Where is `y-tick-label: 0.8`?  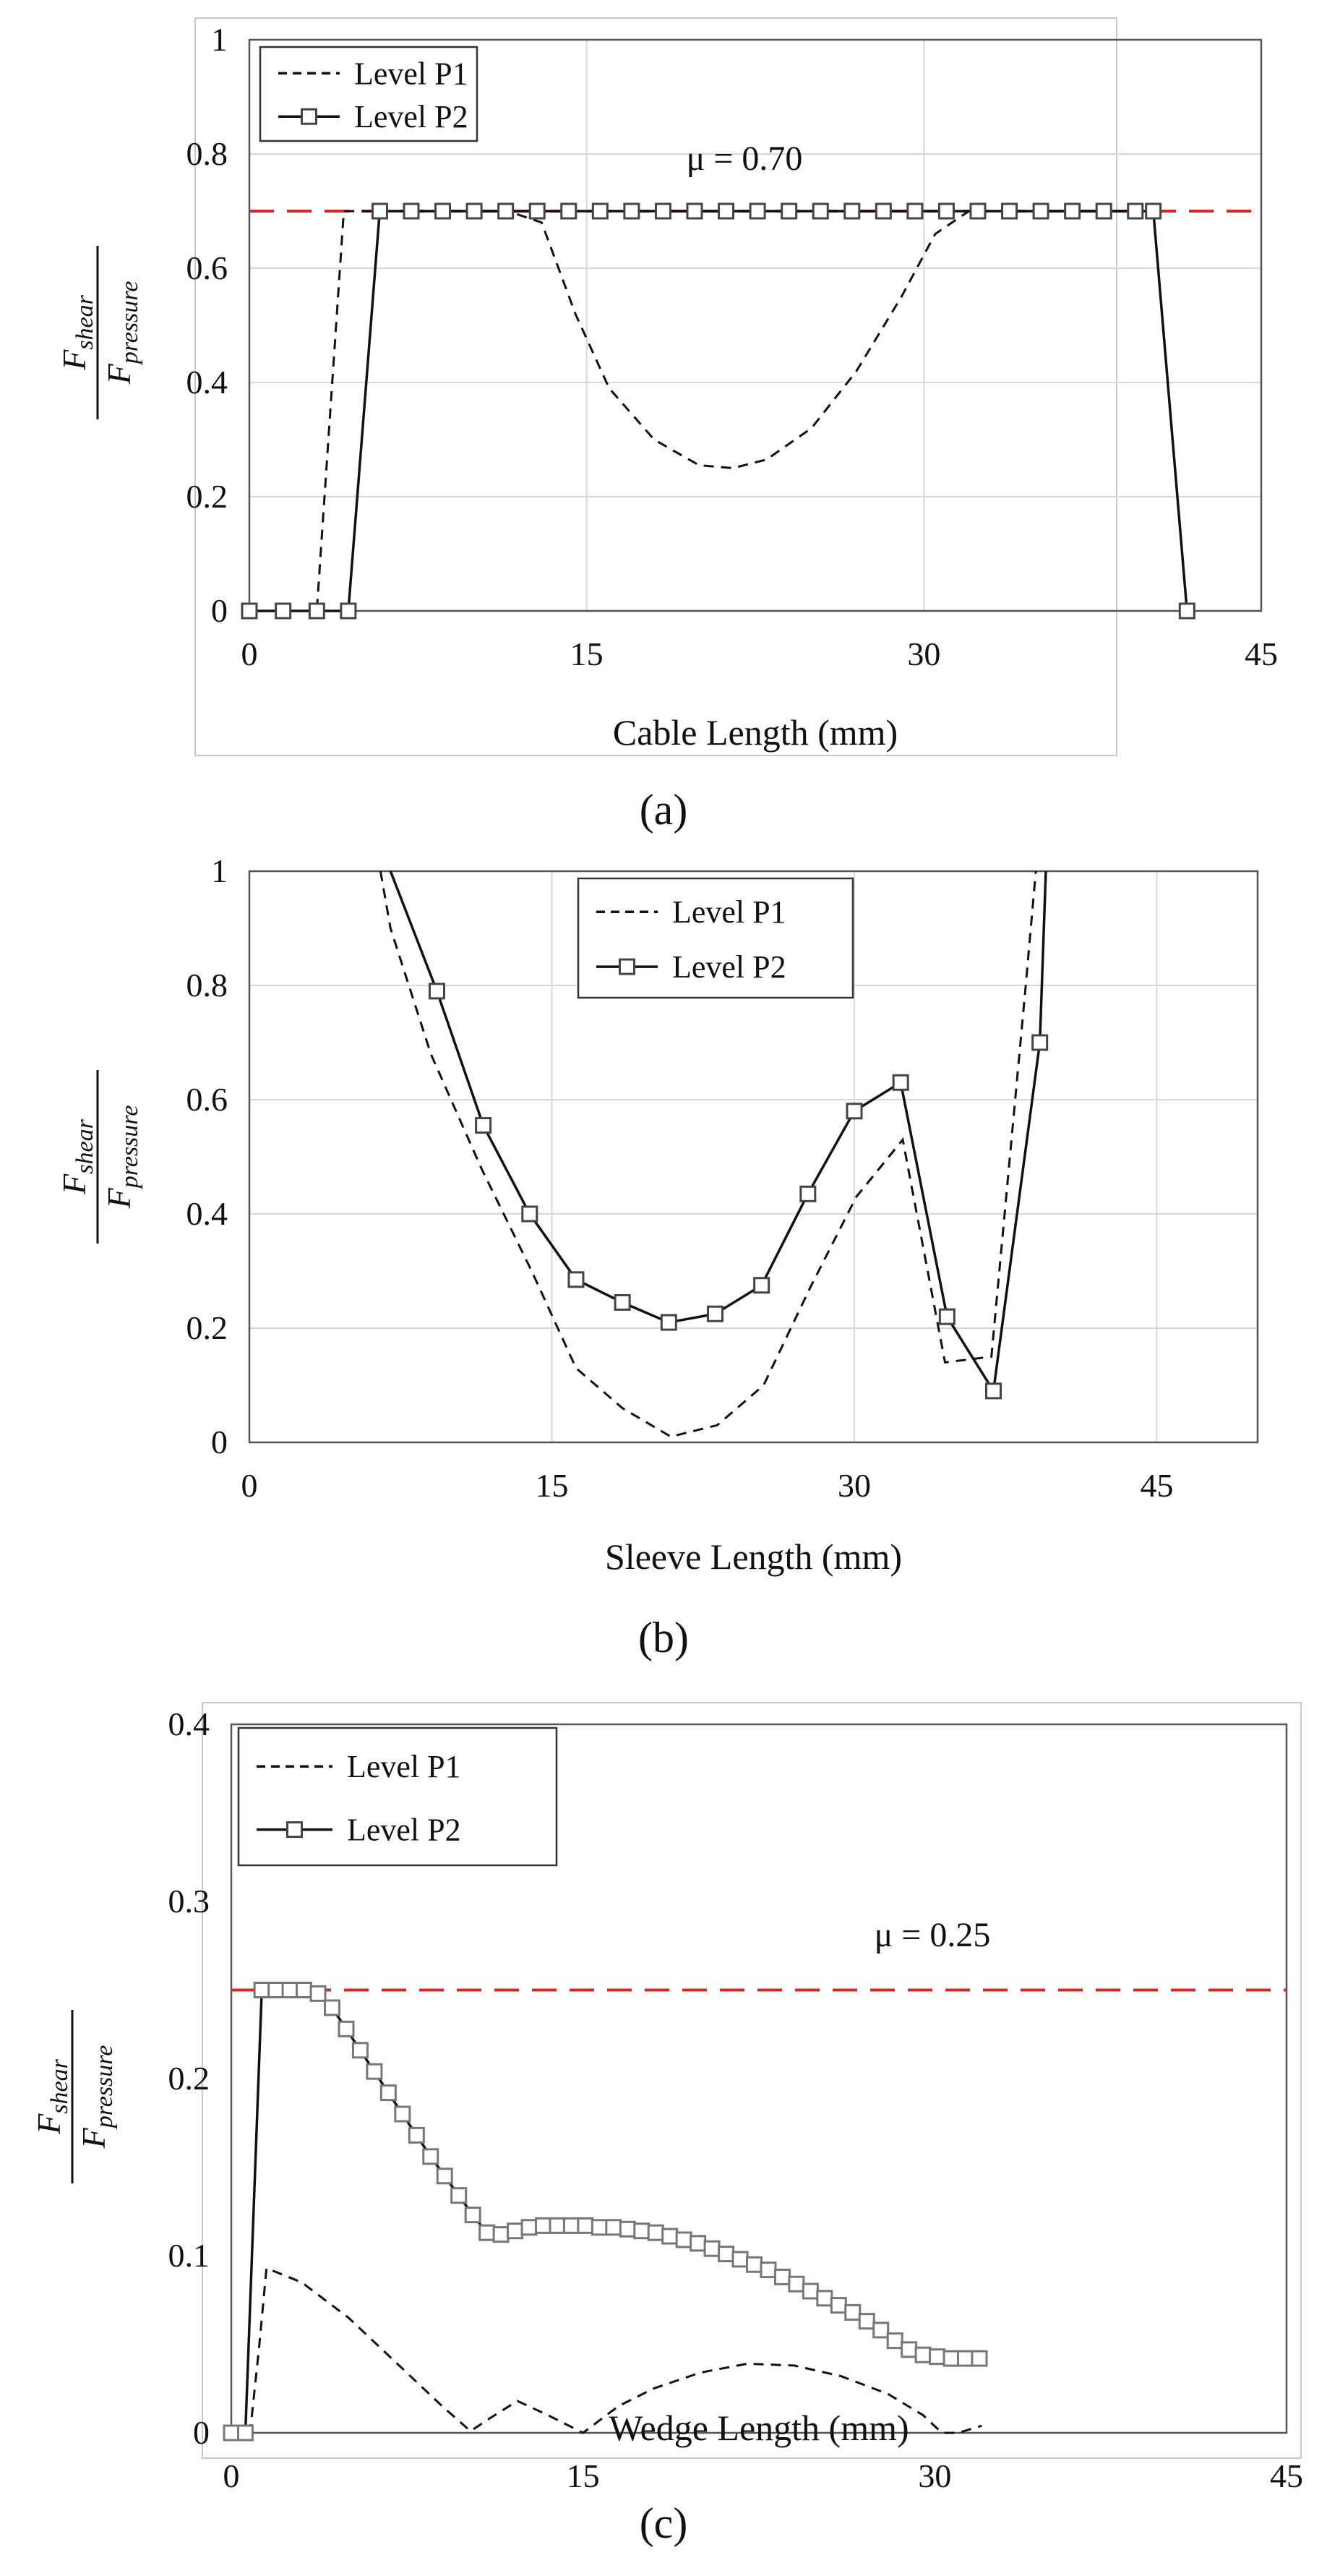
y-tick-label: 0.8 is located at coordinates (207, 153).